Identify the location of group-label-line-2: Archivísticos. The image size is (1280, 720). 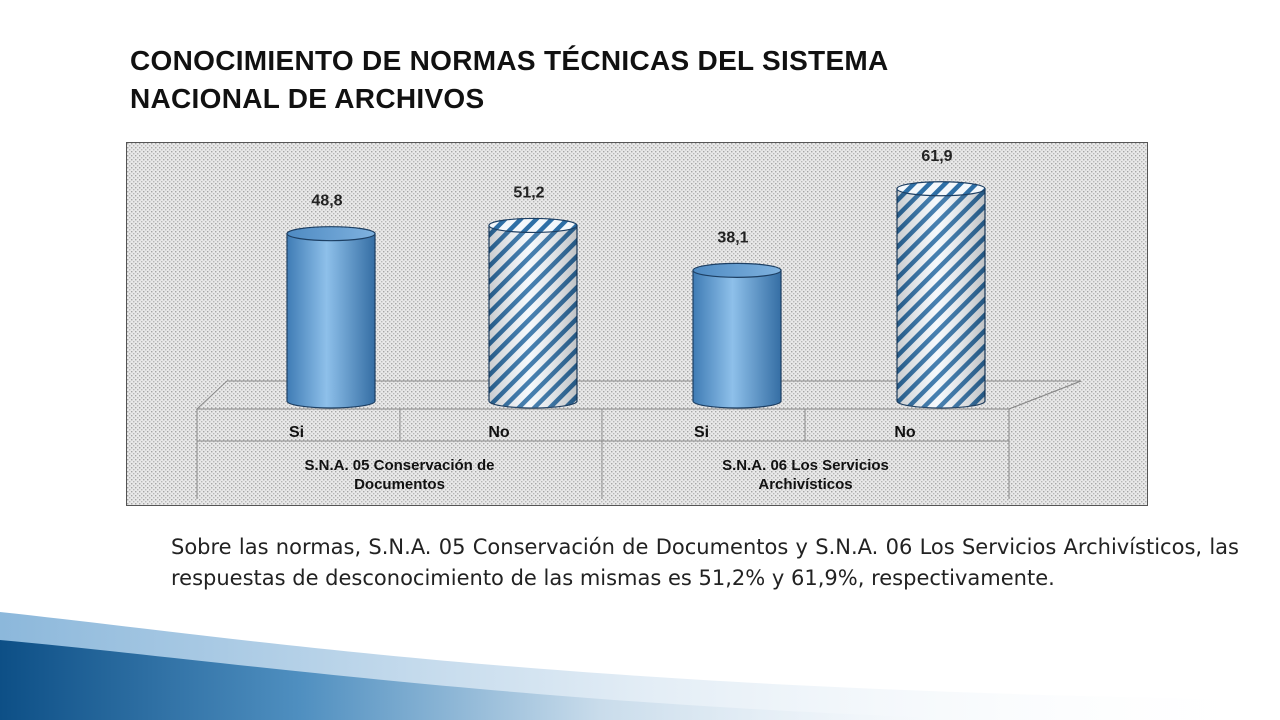
(805, 484).